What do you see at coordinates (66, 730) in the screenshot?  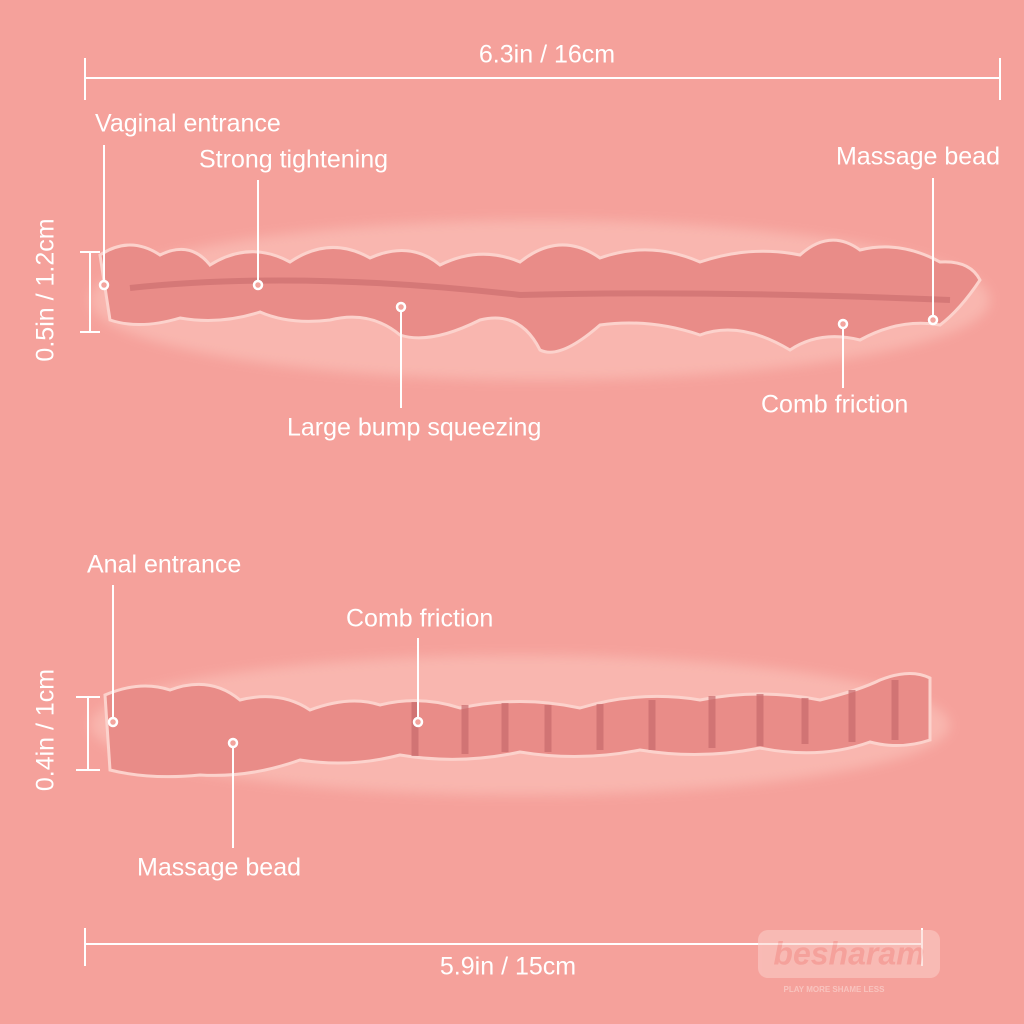 I see `bottom-height-dimension: 0.4in / 1cm` at bounding box center [66, 730].